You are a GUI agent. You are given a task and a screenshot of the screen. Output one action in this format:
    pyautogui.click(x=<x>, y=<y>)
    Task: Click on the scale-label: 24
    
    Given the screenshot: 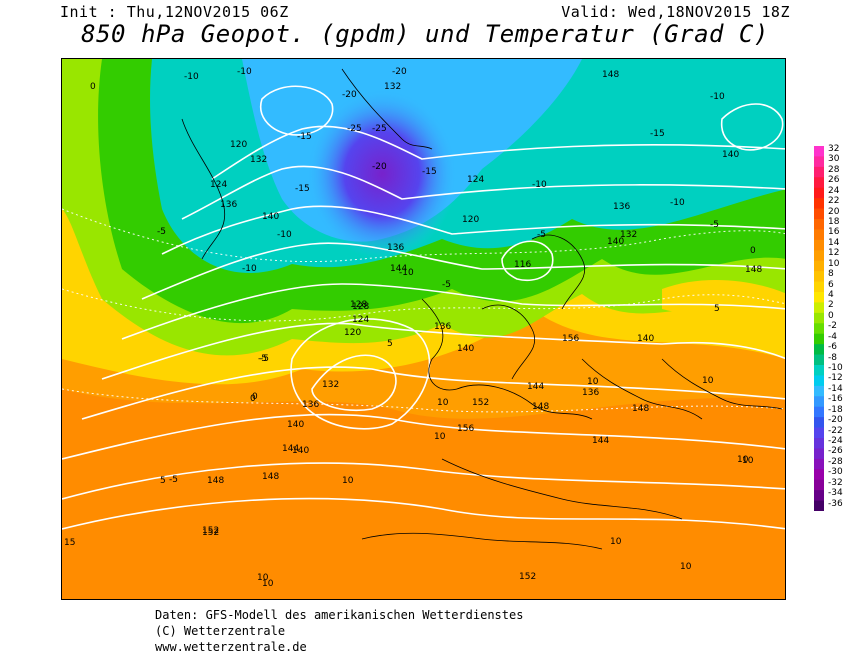 What is the action you would take?
    pyautogui.click(x=834, y=190)
    